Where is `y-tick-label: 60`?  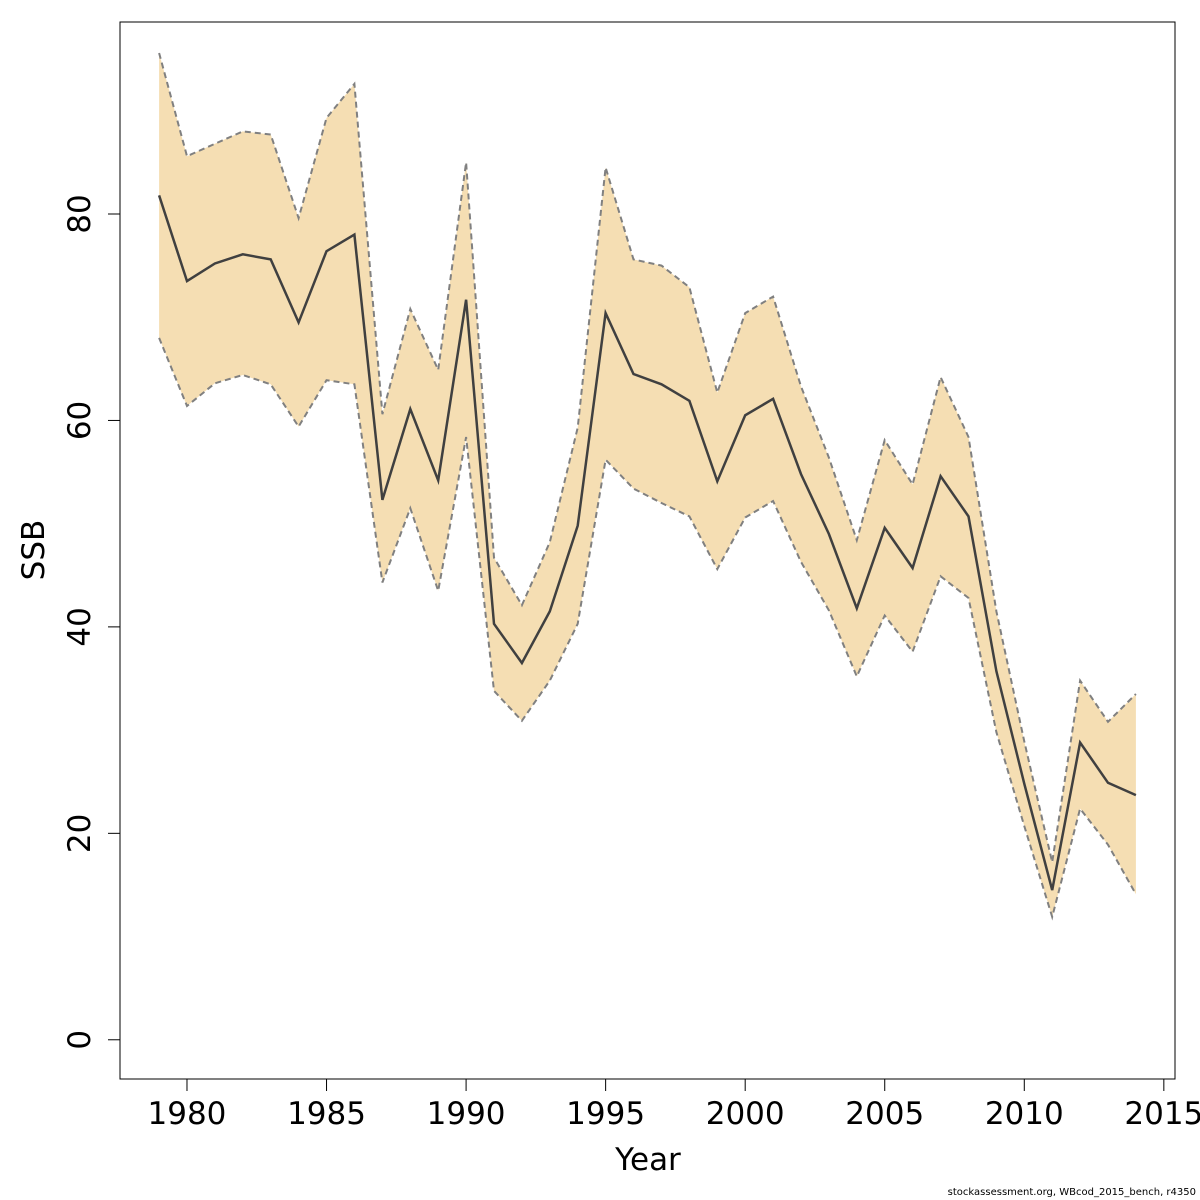
y-tick-label: 60 is located at coordinates (80, 420).